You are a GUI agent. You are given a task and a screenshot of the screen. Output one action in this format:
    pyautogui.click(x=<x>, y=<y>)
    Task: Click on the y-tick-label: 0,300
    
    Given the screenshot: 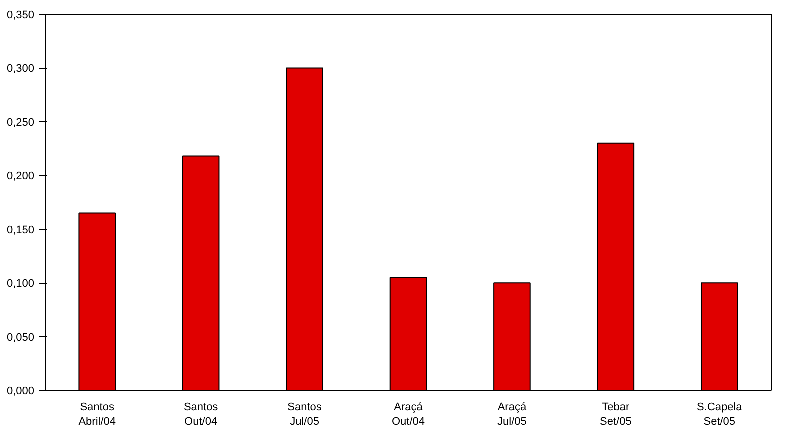 What is the action you would take?
    pyautogui.click(x=20, y=69)
    